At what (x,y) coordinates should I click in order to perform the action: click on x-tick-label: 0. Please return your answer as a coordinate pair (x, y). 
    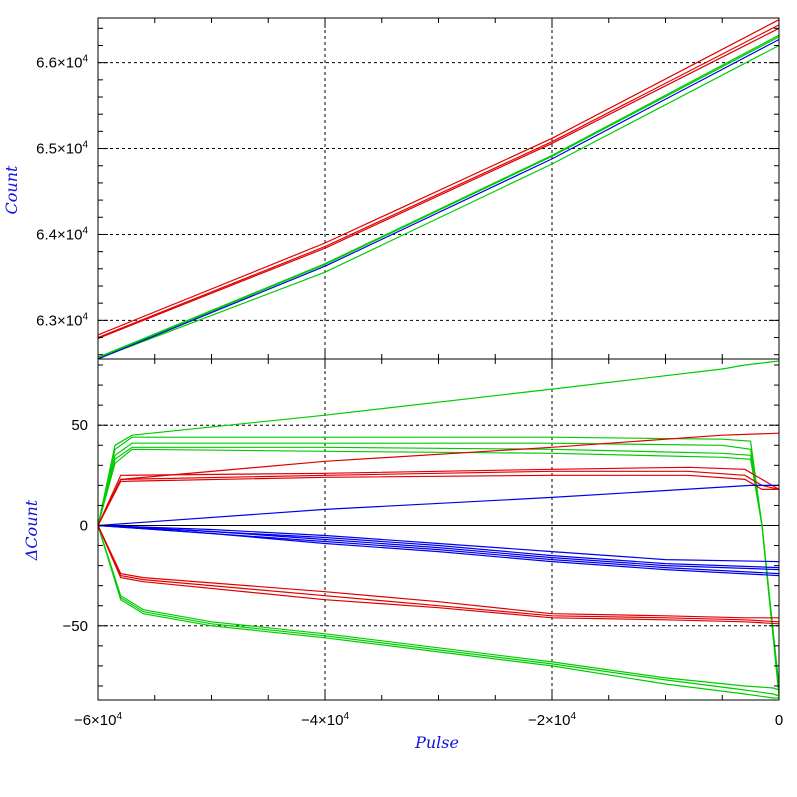
    Looking at the image, I should click on (779, 720).